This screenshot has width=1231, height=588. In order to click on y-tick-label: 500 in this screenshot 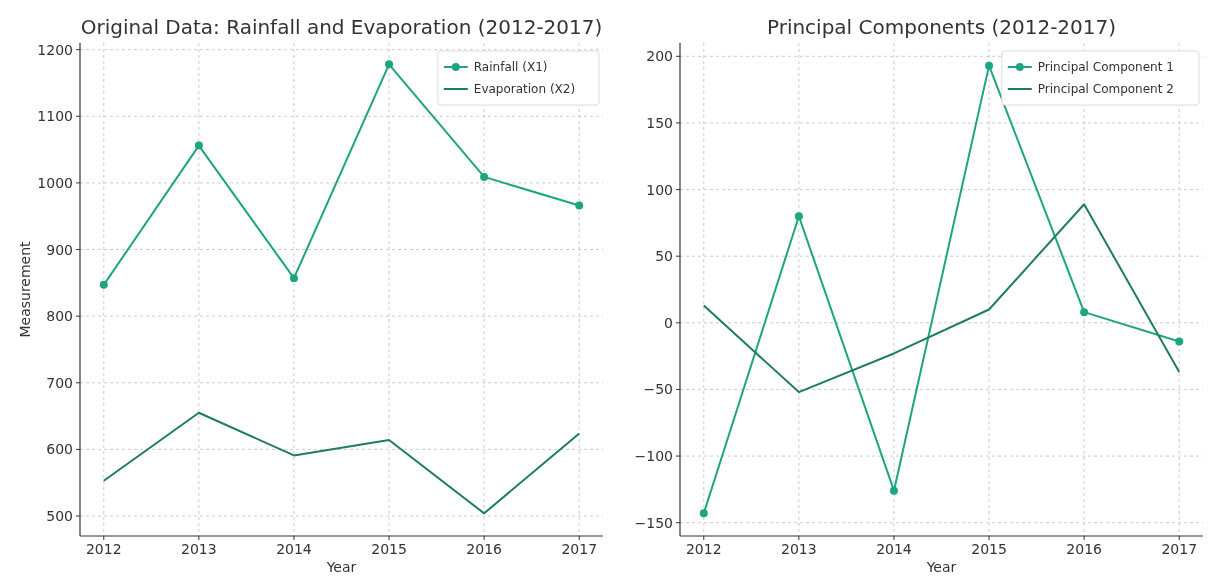, I will do `click(59, 516)`.